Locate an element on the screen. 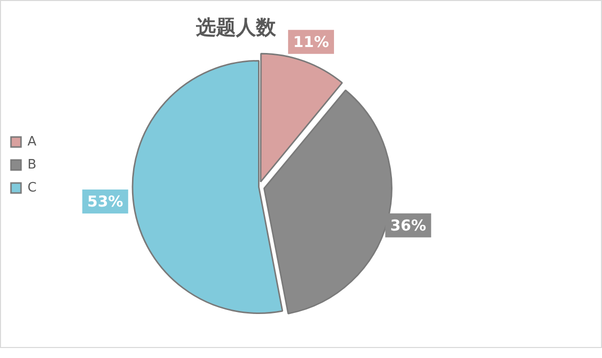  data-label: 36% is located at coordinates (408, 225).